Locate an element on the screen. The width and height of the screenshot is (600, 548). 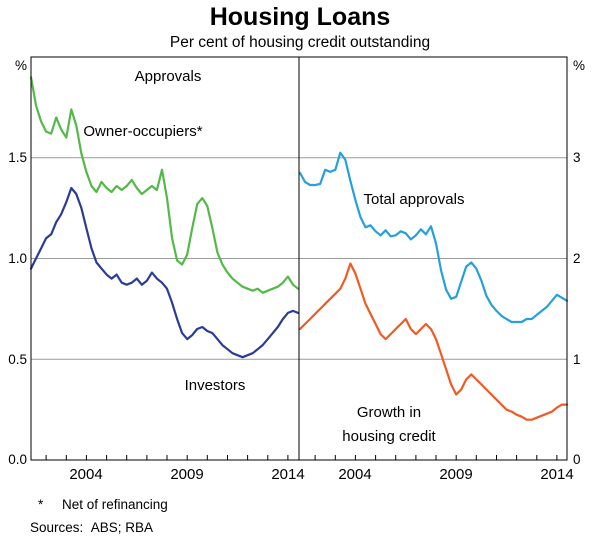
x-label-left-2009: 2009 is located at coordinates (186, 474).